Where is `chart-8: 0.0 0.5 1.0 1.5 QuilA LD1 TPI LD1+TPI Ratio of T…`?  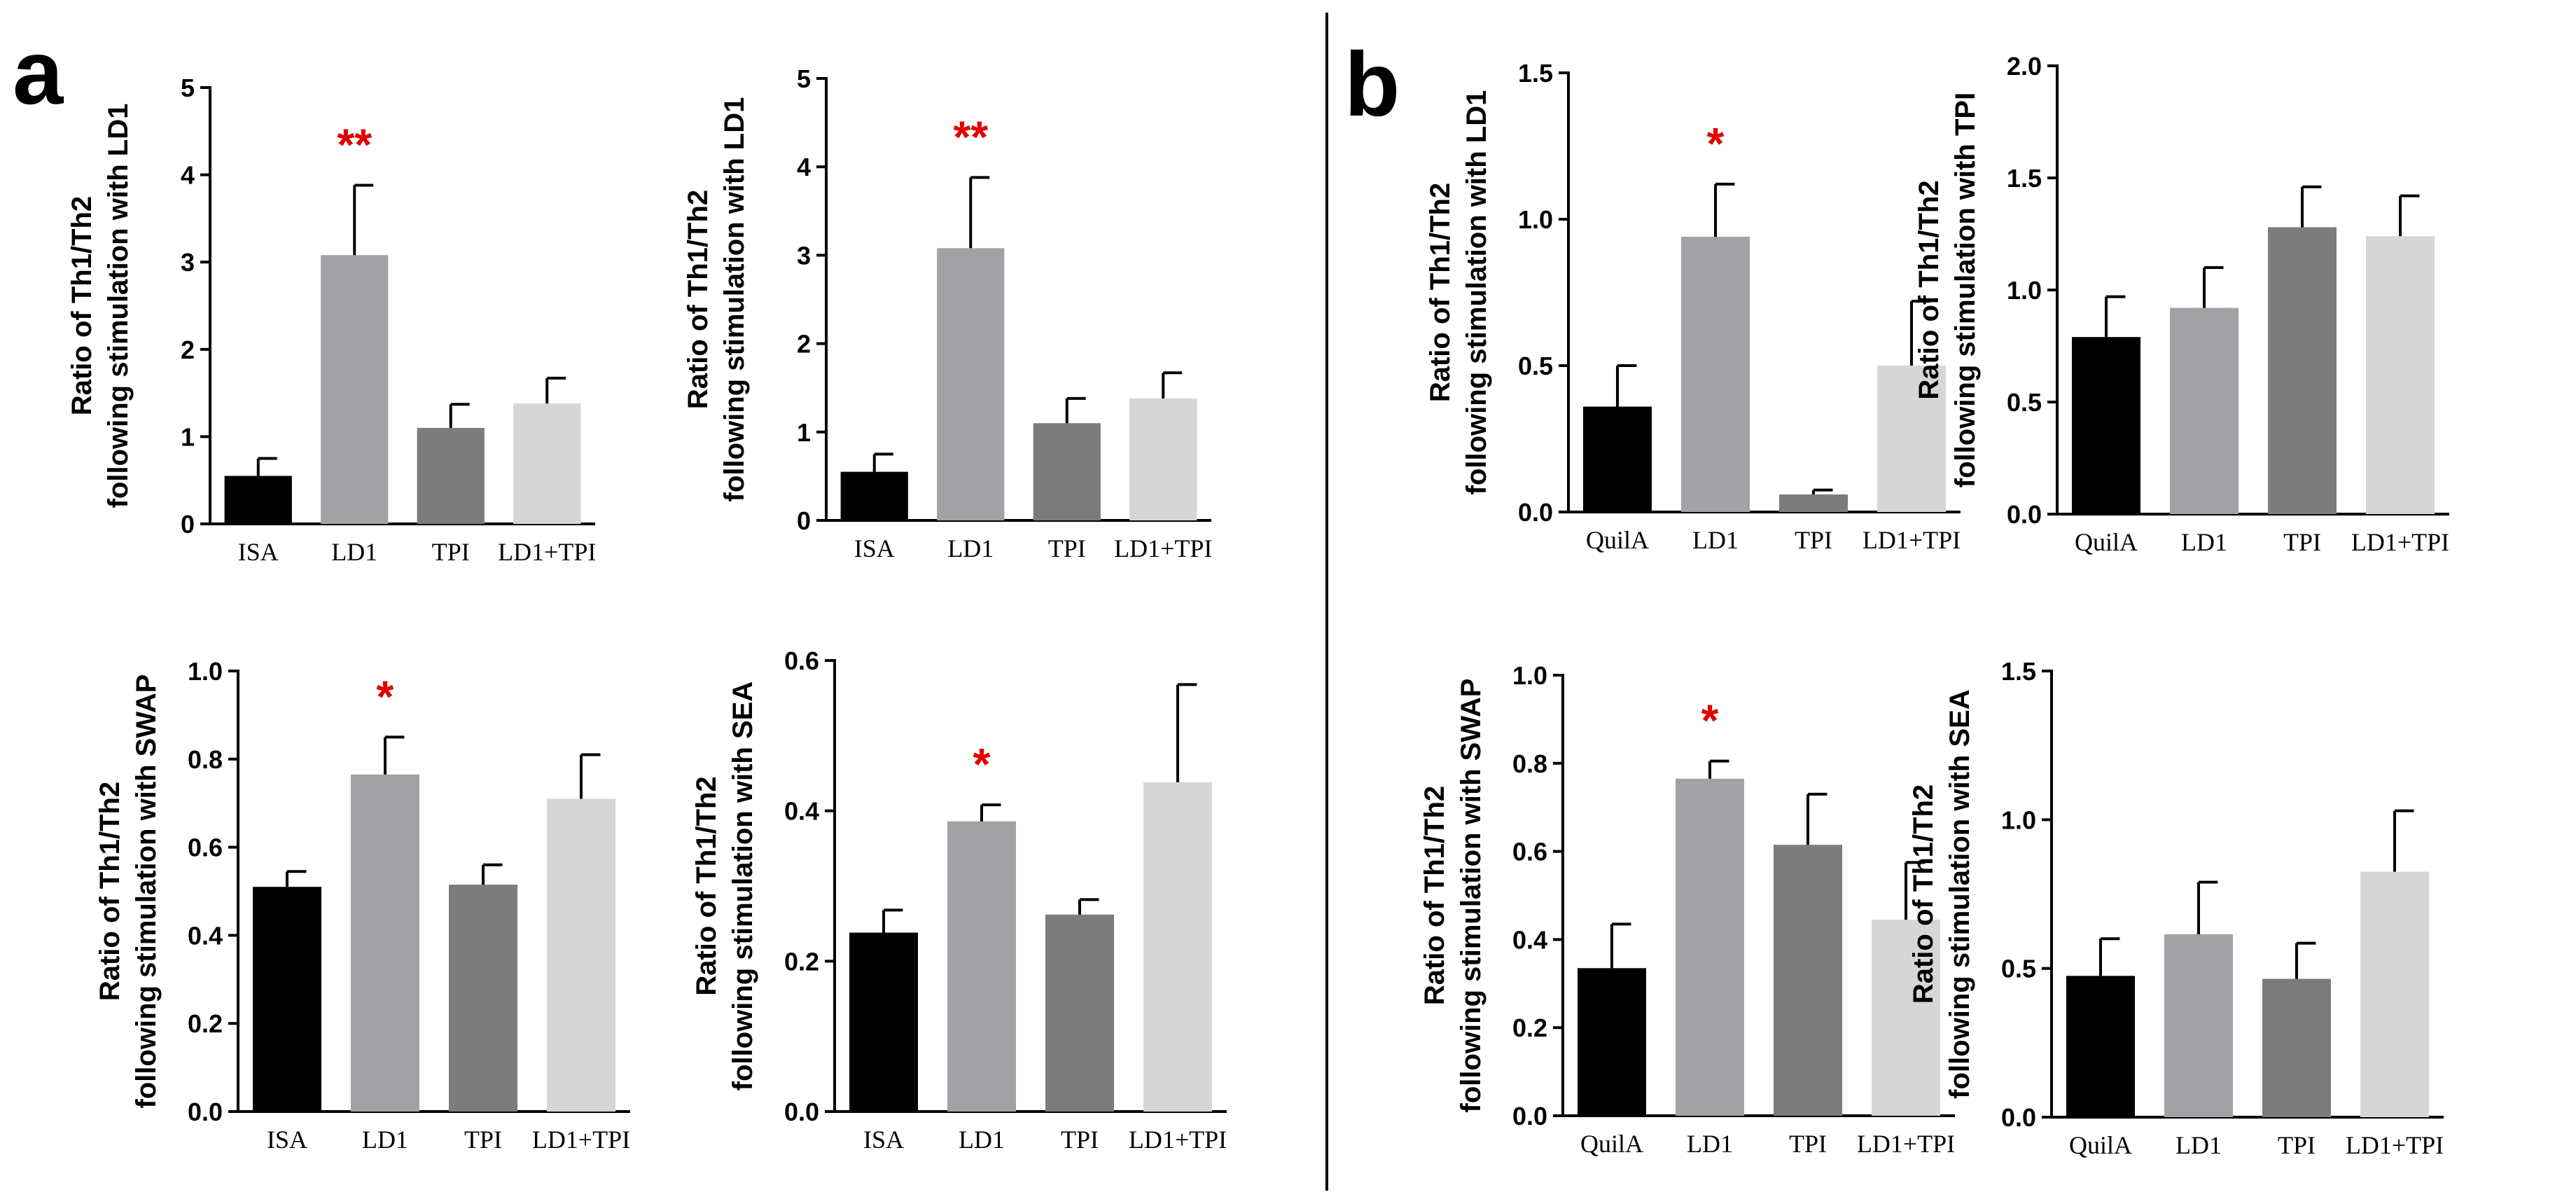 chart-8: 0.0 0.5 1.0 1.5 QuilA LD1 TPI LD1+TPI Ratio of T… is located at coordinates (2176, 908).